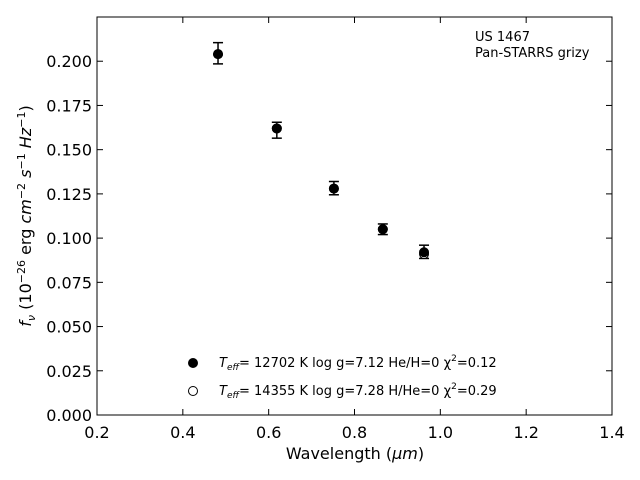  What do you see at coordinates (69, 150) in the screenshot?
I see `y-tick-label: 0.150` at bounding box center [69, 150].